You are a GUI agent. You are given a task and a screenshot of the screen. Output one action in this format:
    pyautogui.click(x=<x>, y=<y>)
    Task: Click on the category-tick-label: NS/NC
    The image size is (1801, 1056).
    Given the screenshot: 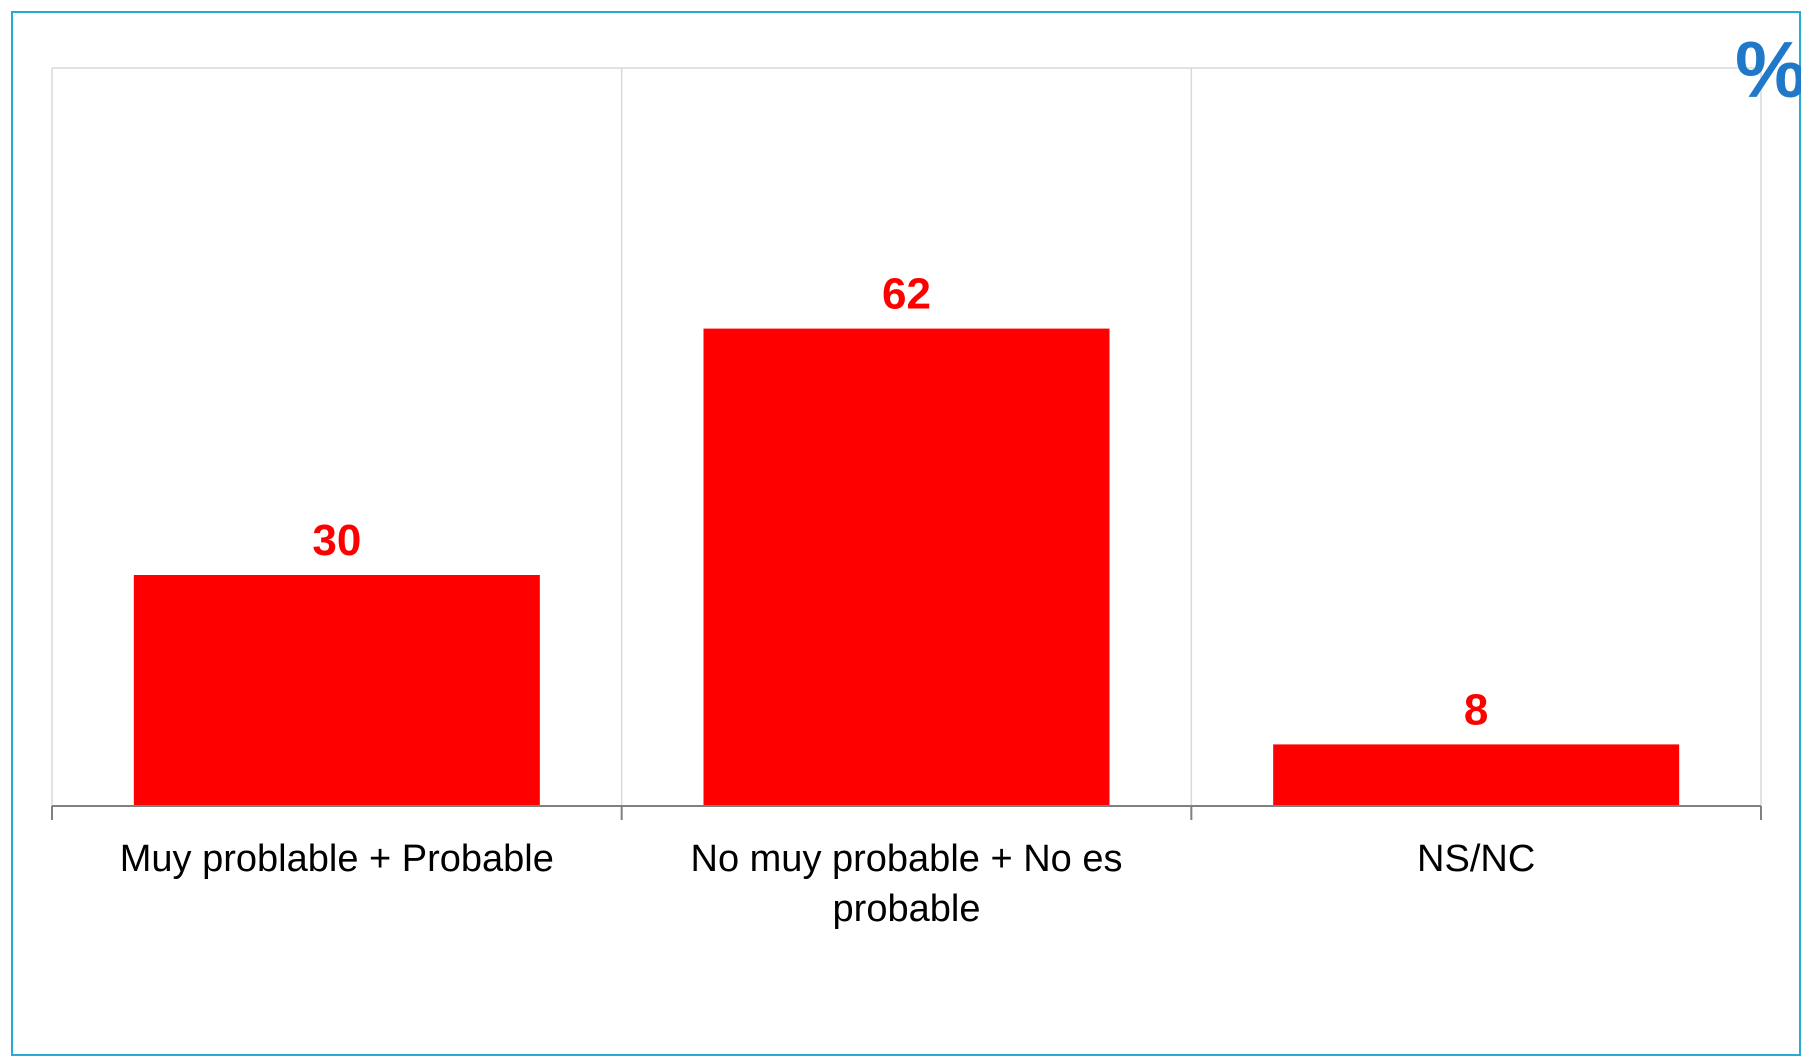 What is the action you would take?
    pyautogui.click(x=1476, y=859)
    